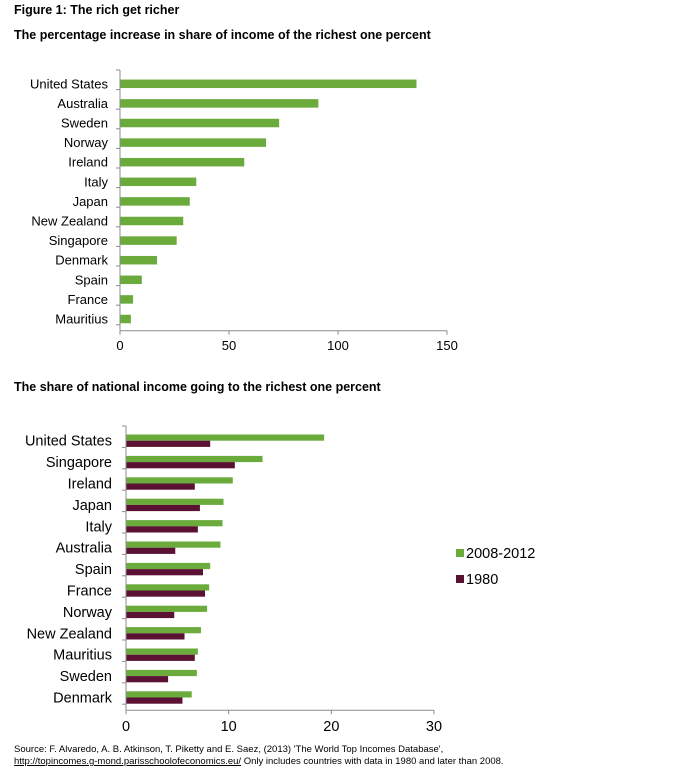  Describe the element at coordinates (168, 587) in the screenshot. I see `bar-france-2008-2012` at that location.